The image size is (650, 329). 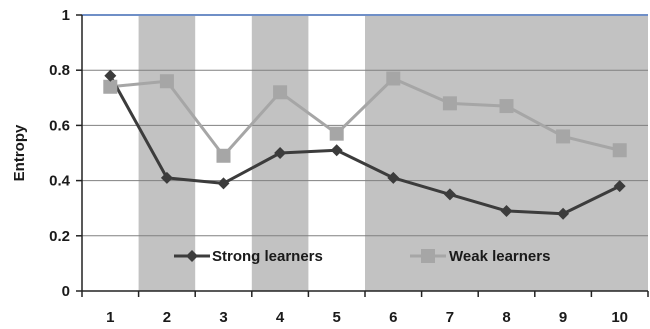 I want to click on x-tick-label-6: 7, so click(x=450, y=317).